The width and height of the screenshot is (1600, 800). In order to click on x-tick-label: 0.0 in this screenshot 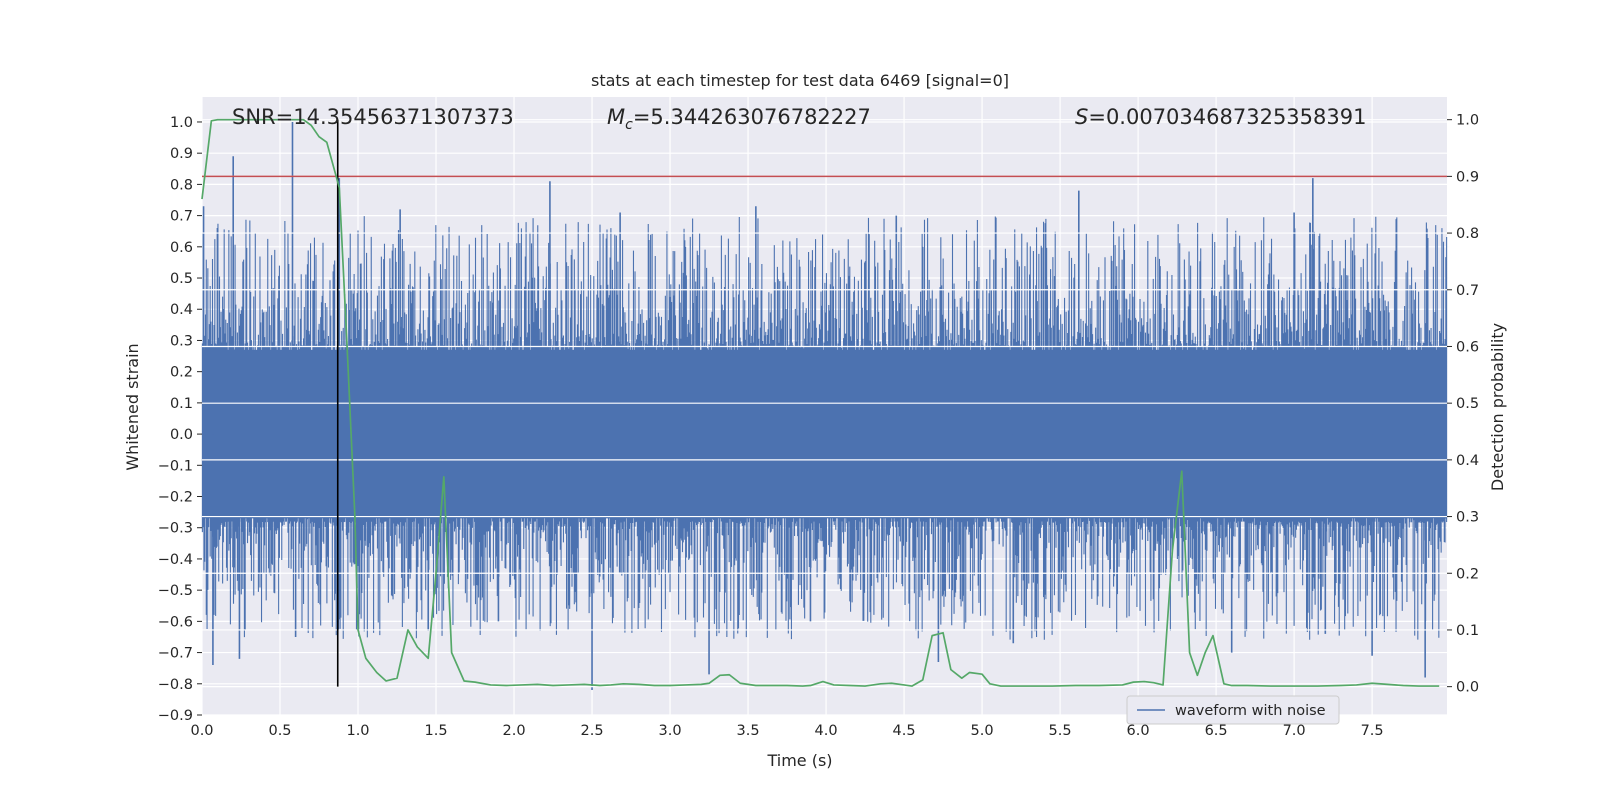, I will do `click(201, 731)`.